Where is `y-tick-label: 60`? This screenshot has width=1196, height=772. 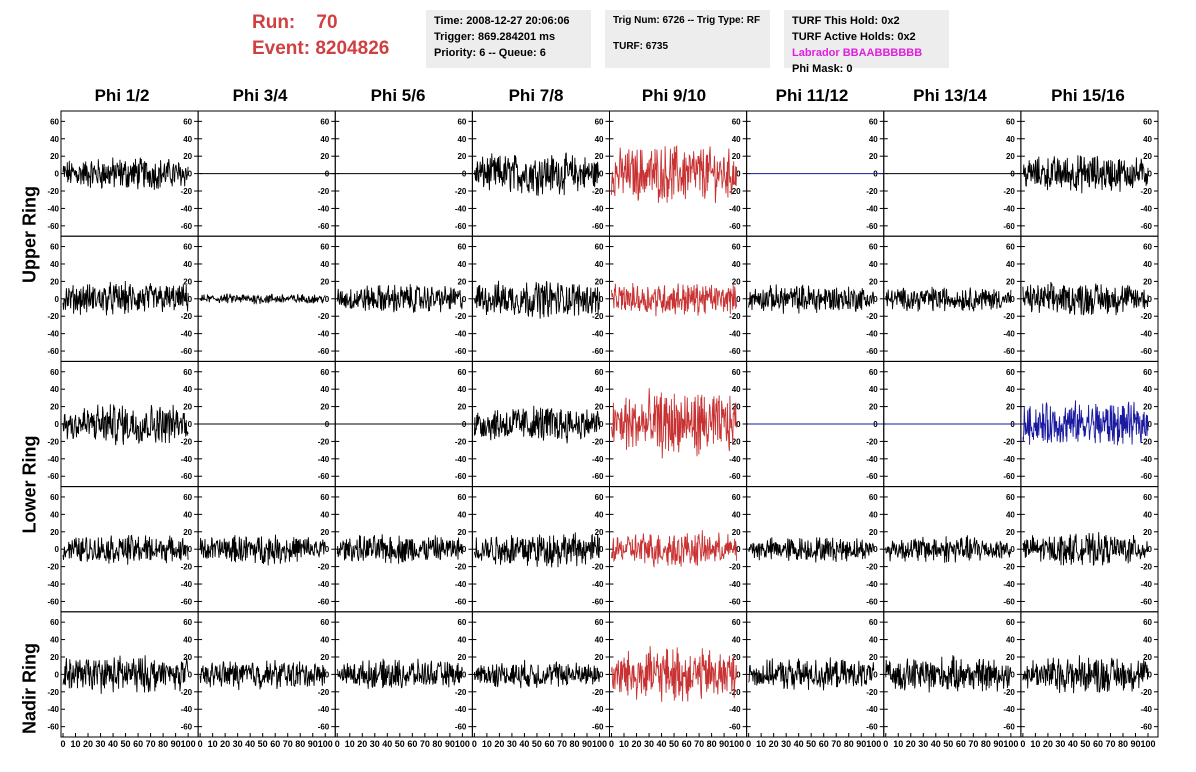
y-tick-label: 60 is located at coordinates (54, 247).